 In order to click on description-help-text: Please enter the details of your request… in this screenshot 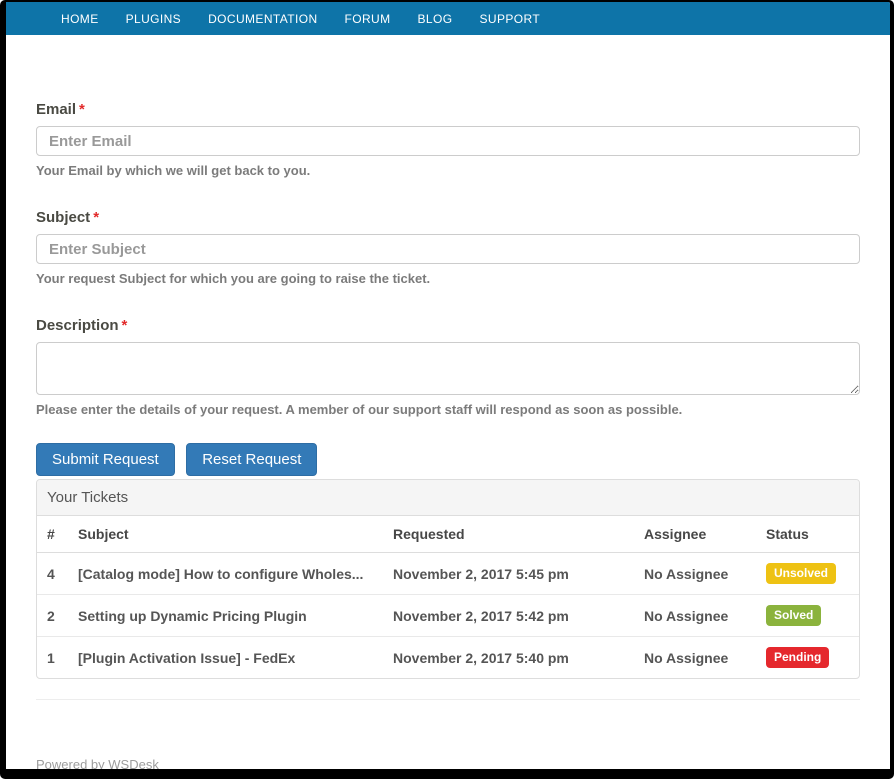, I will do `click(359, 409)`.